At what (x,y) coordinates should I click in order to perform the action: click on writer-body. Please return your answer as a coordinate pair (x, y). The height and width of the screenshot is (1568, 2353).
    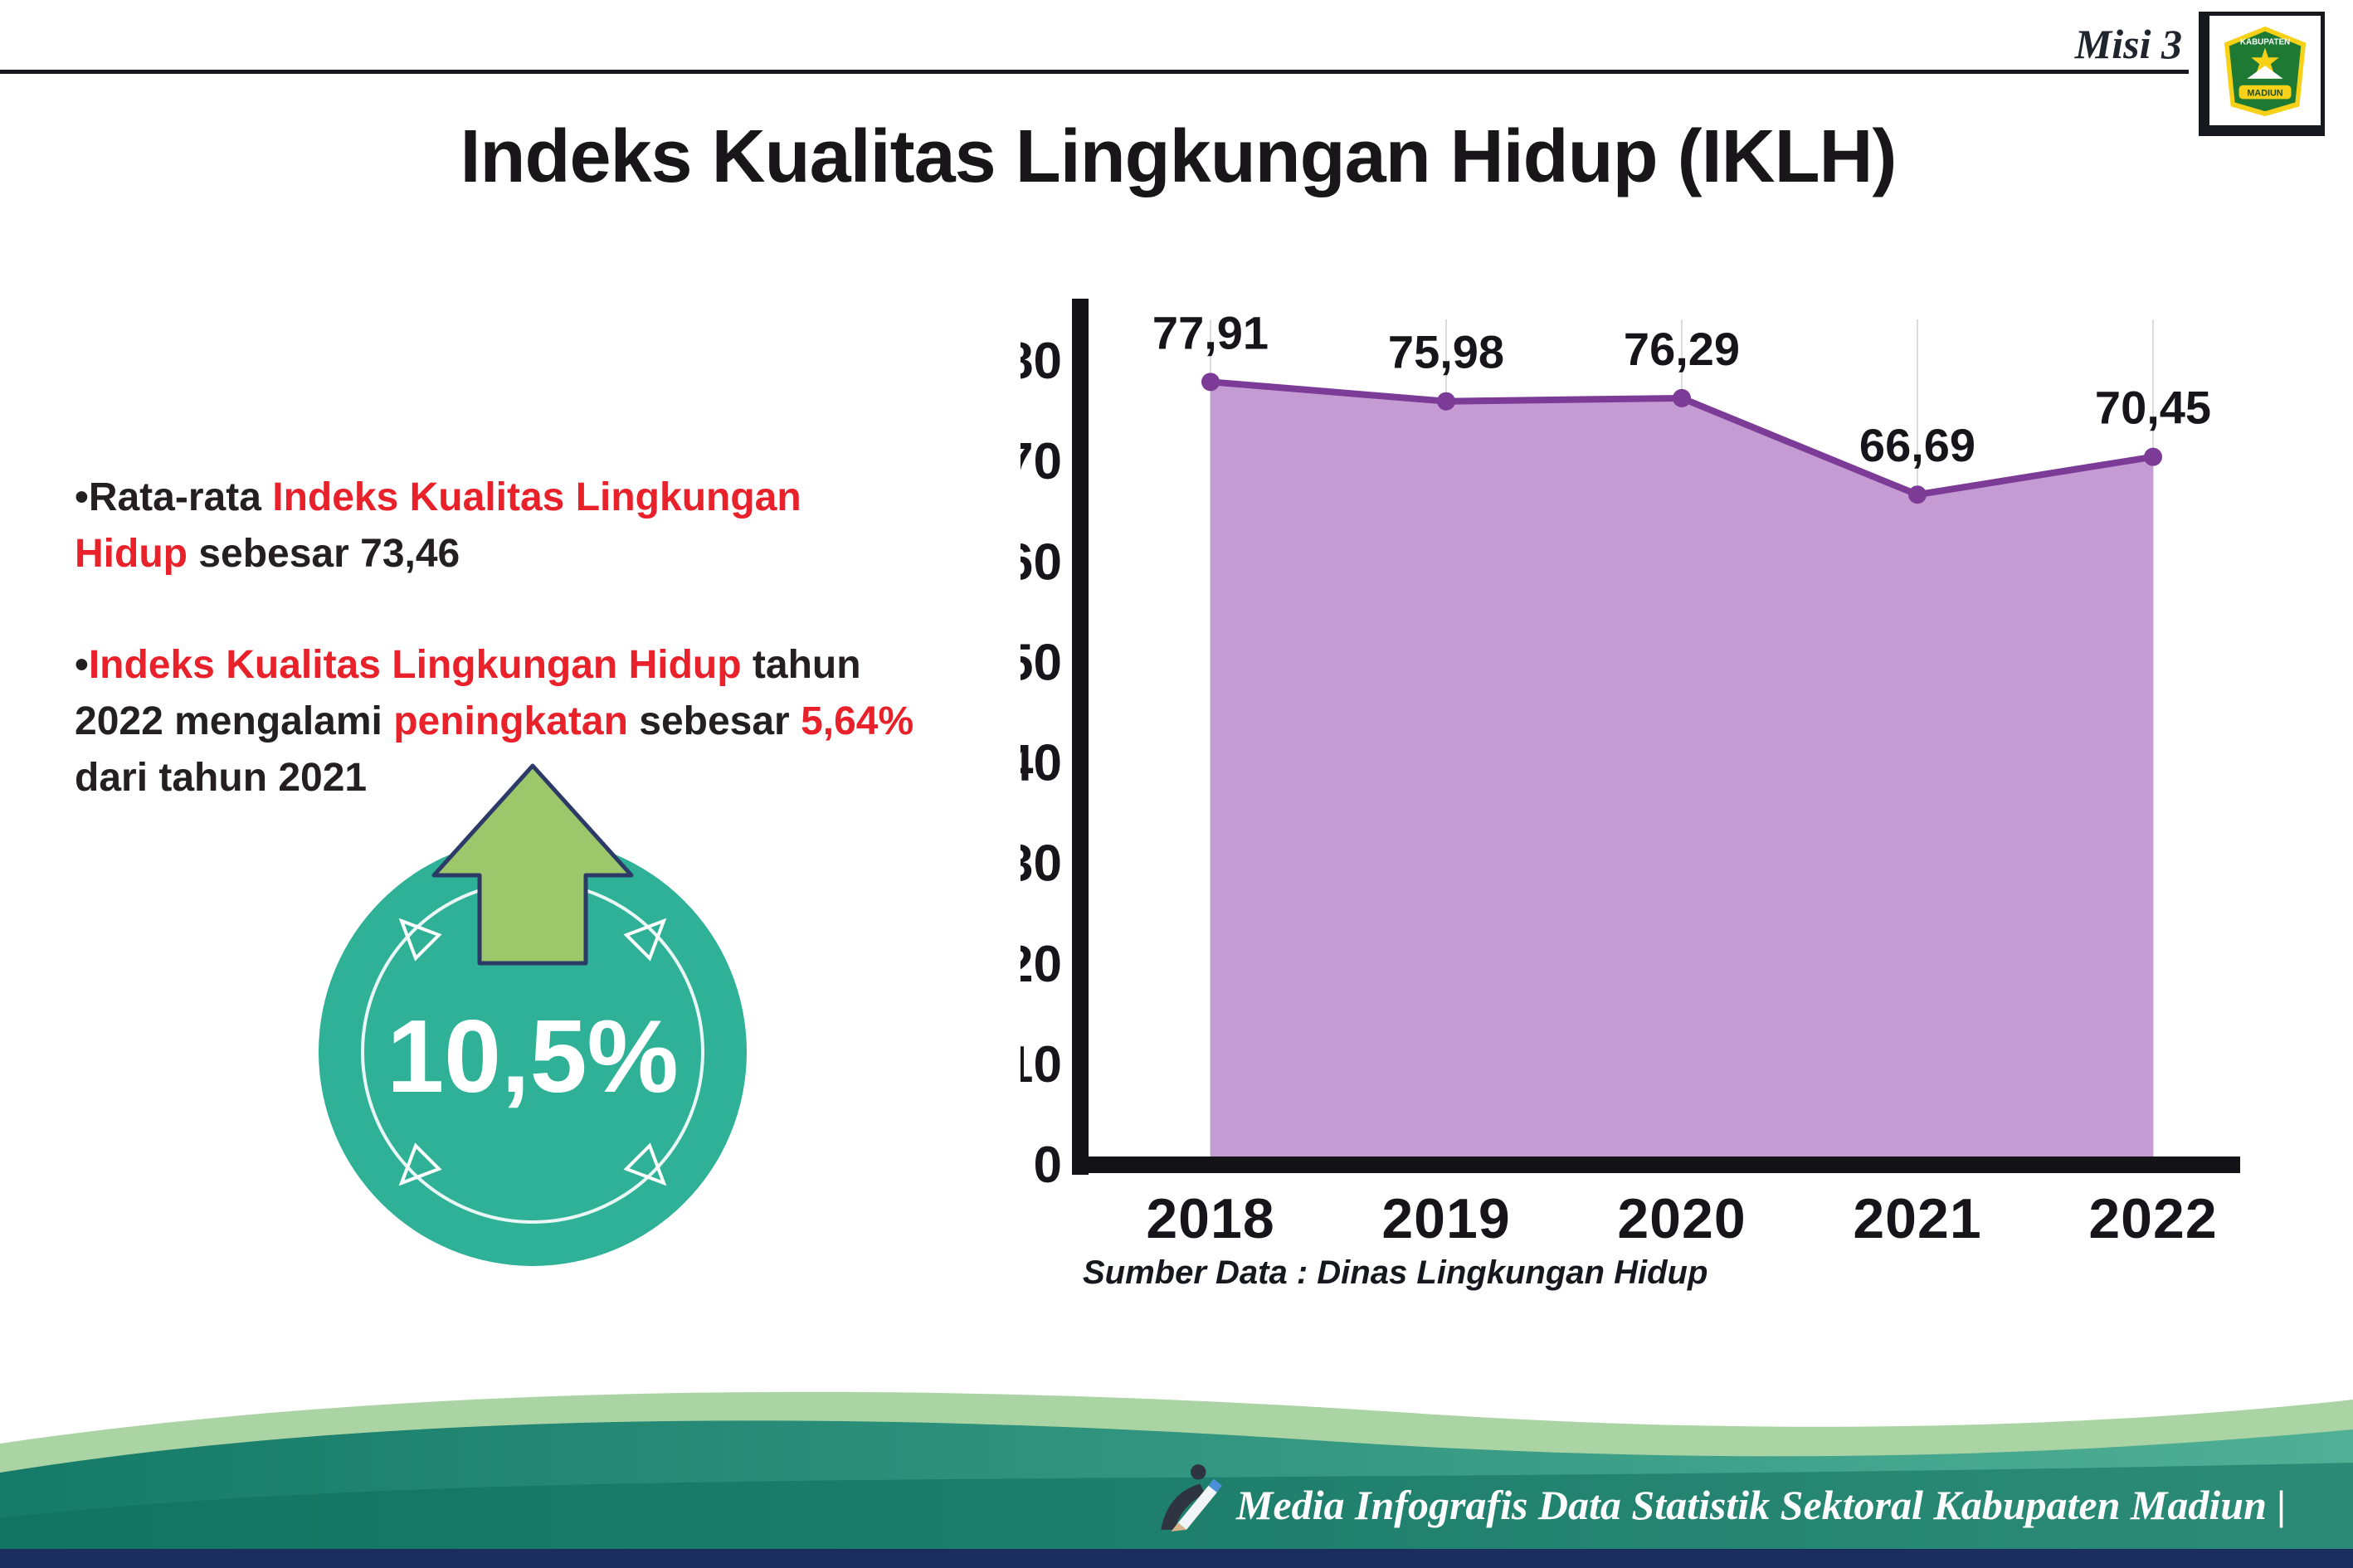
    Looking at the image, I should click on (1183, 1506).